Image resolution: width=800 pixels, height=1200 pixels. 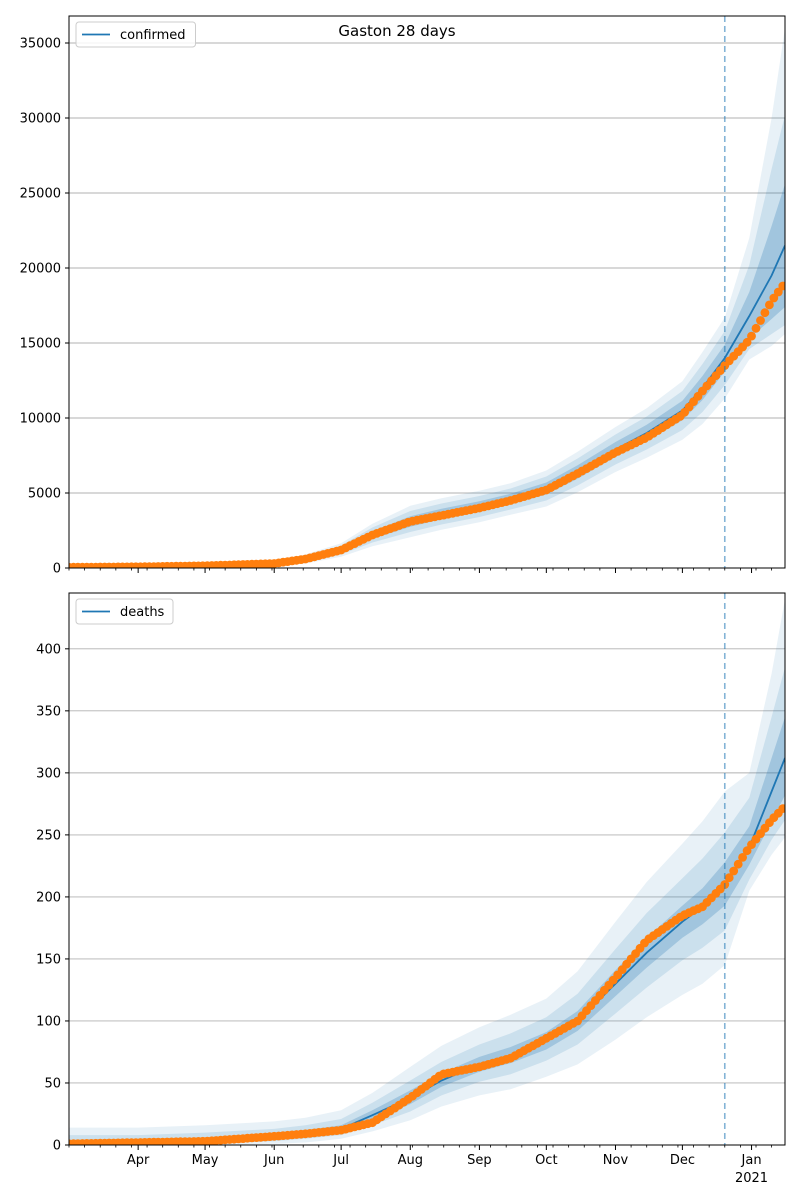 What do you see at coordinates (410, 1160) in the screenshot?
I see `x-tick-label: Aug` at bounding box center [410, 1160].